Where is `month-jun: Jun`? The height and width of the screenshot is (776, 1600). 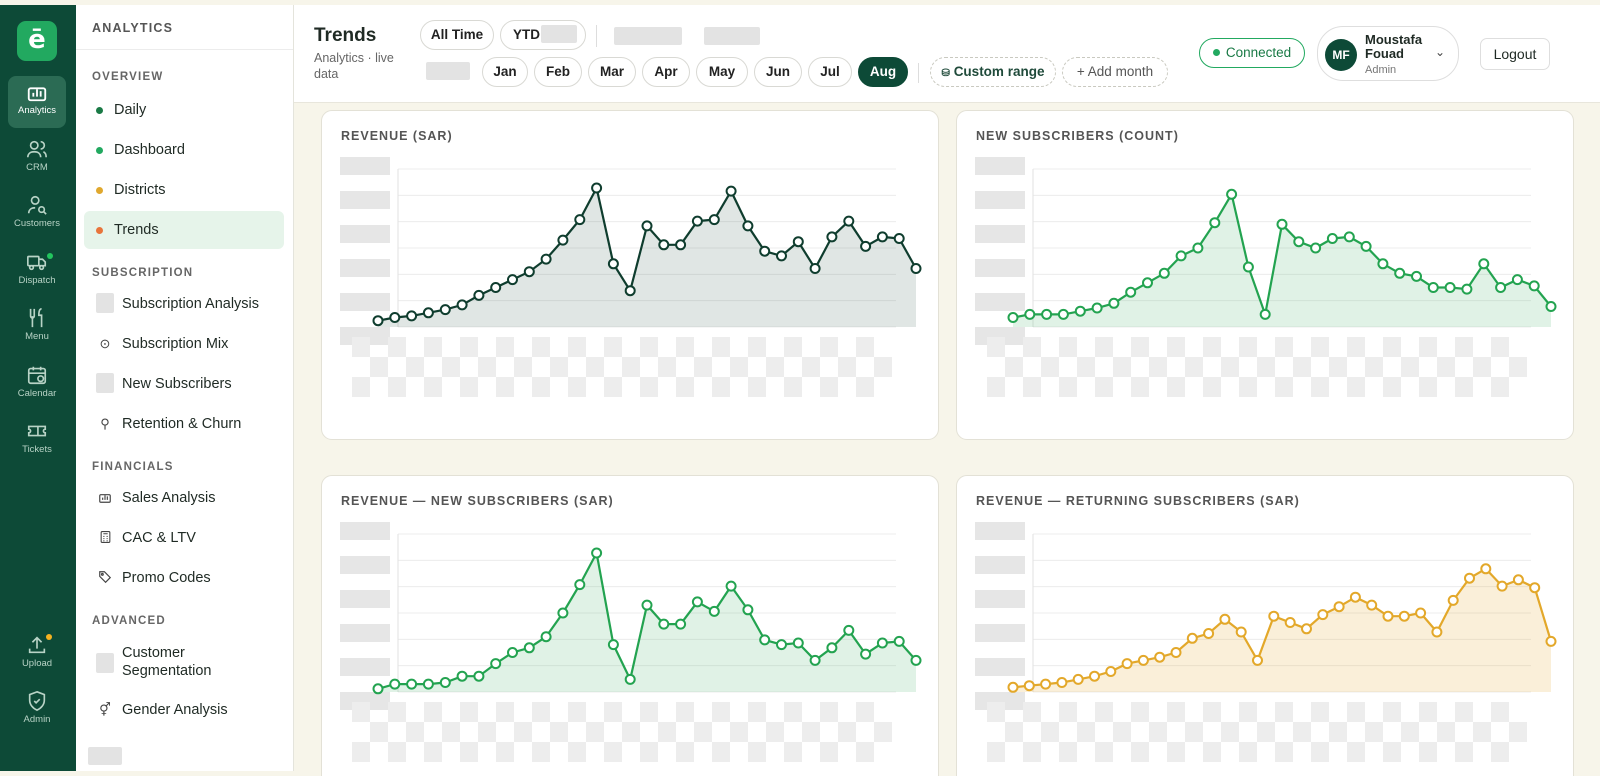 month-jun: Jun is located at coordinates (778, 72).